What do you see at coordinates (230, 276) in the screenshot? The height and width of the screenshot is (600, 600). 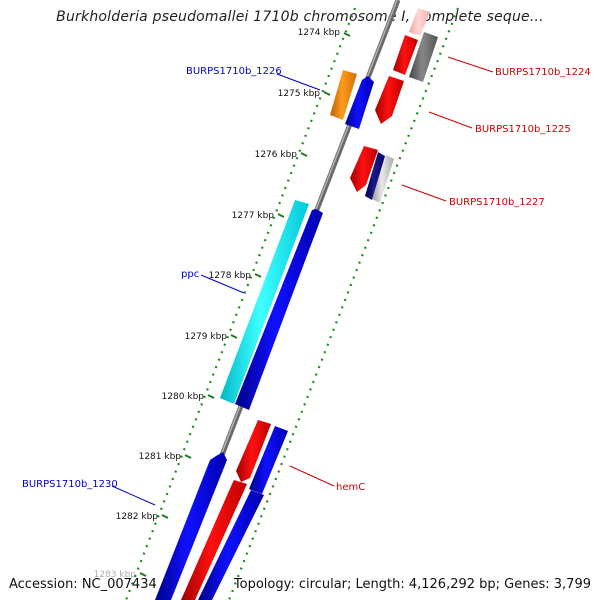 I see `tick-label: 1278 kbp` at bounding box center [230, 276].